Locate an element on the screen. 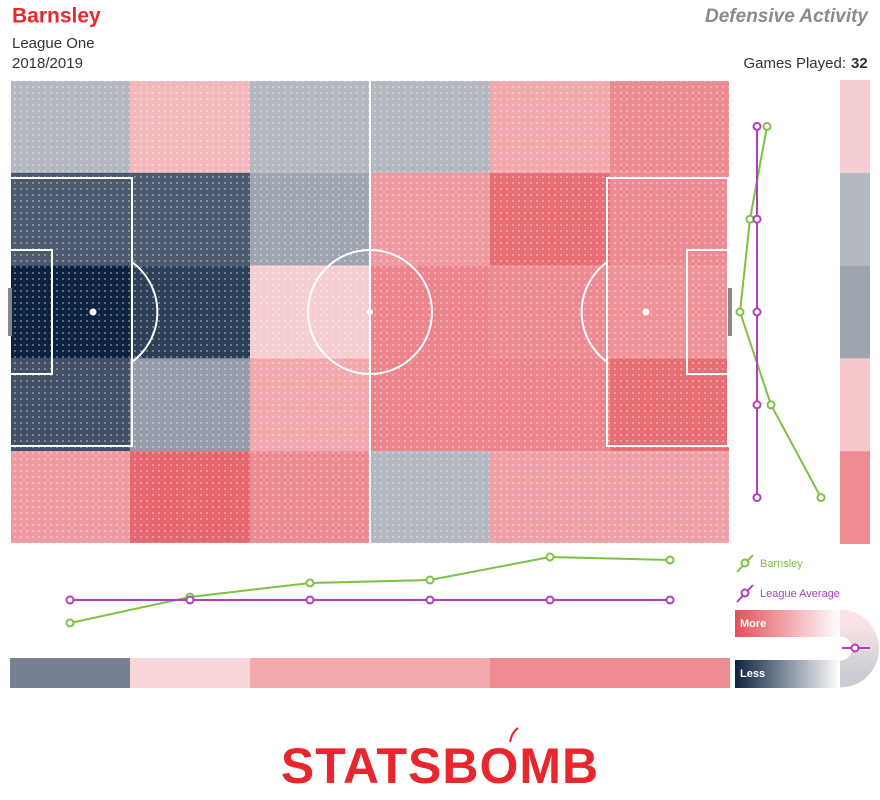 This screenshot has width=880, height=800. games: 32 is located at coordinates (859, 63).